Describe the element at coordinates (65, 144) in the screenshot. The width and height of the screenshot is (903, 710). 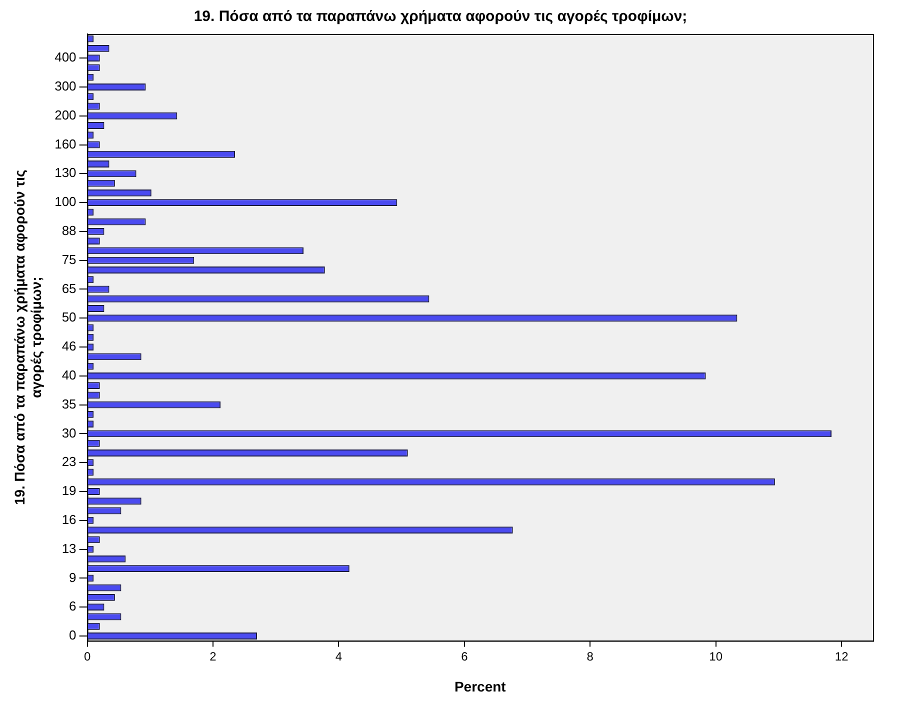
I see `y-tick-label: 160` at that location.